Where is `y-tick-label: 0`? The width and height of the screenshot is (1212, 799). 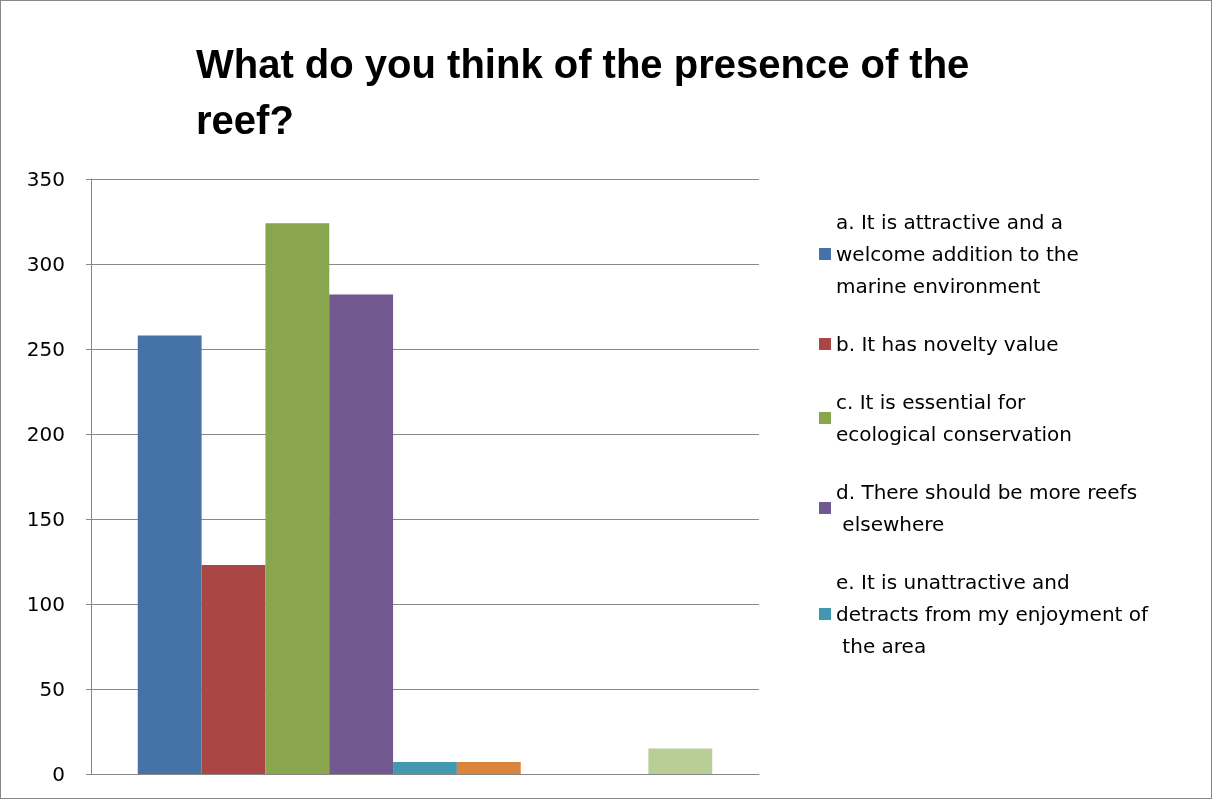
y-tick-label: 0 is located at coordinates (58, 774).